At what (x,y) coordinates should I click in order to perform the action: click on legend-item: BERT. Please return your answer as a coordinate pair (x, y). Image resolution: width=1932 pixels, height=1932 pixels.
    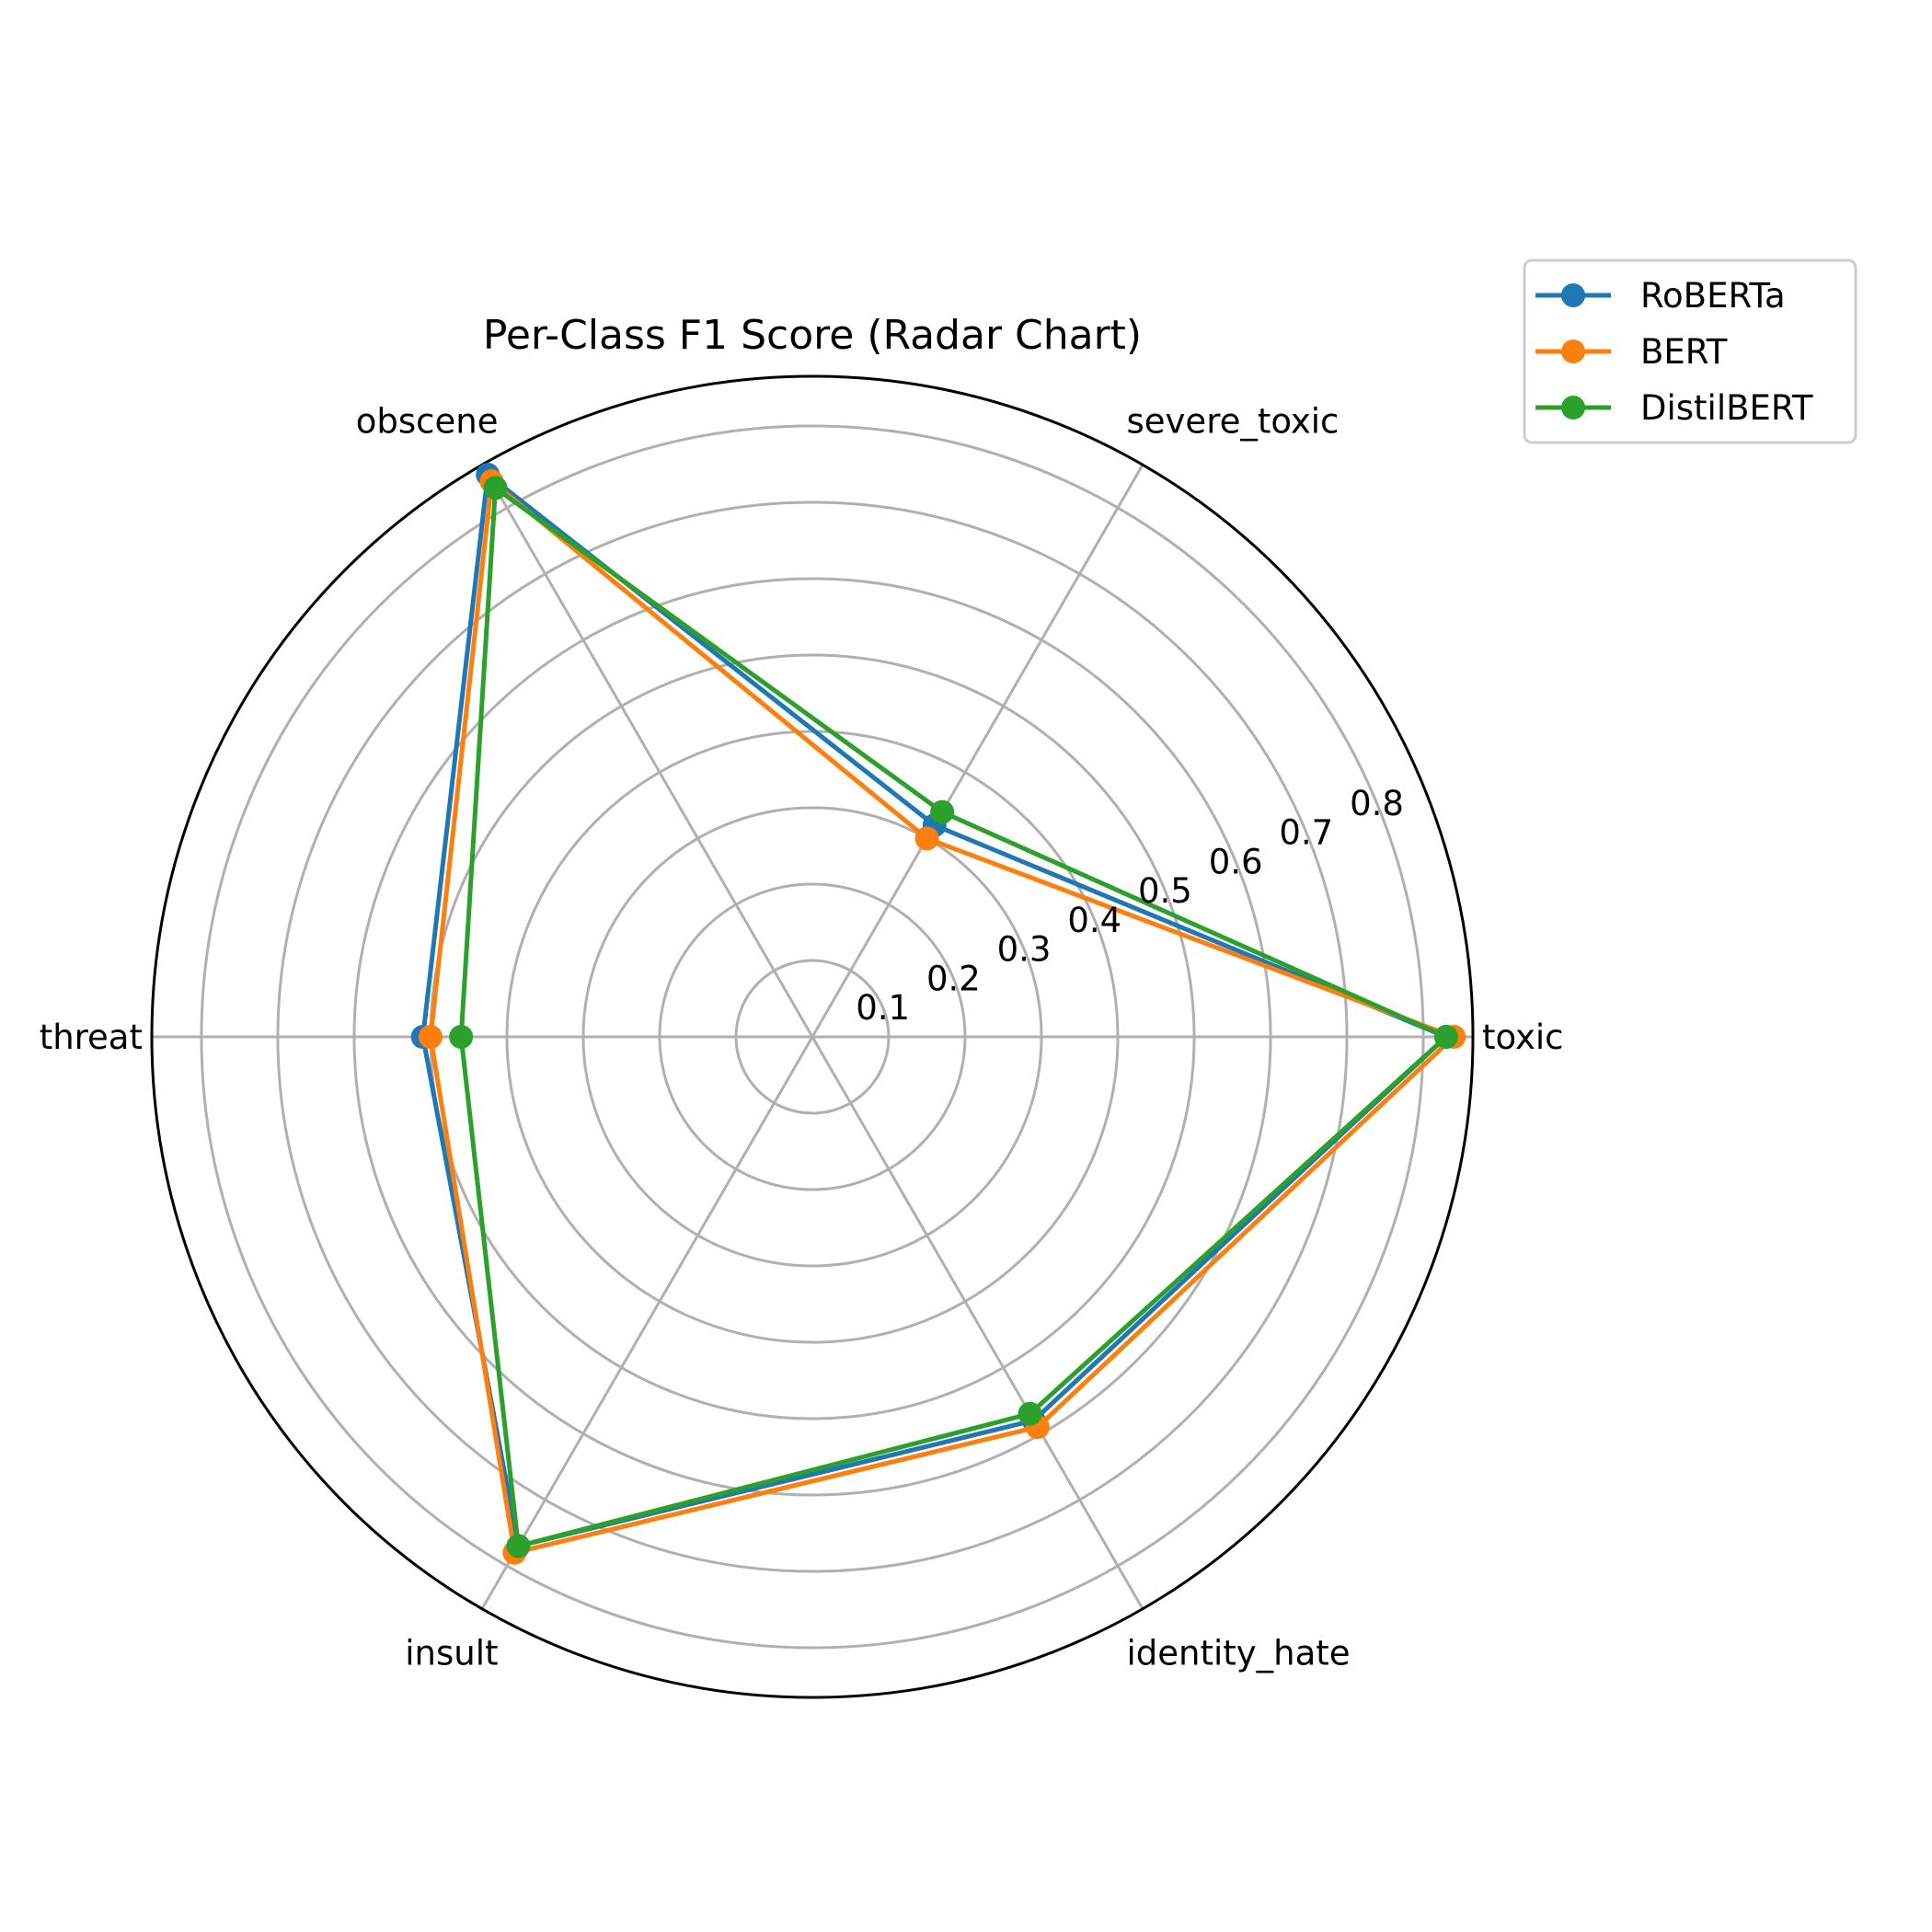
    Looking at the image, I should click on (1631, 352).